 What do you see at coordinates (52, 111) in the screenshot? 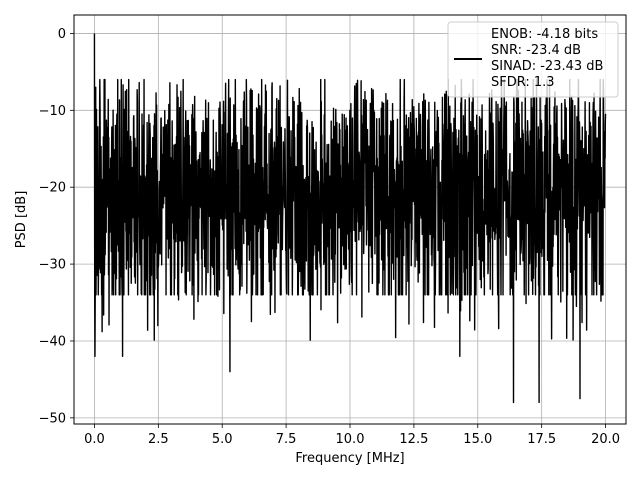
I see `y-tick-label: −10` at bounding box center [52, 111].